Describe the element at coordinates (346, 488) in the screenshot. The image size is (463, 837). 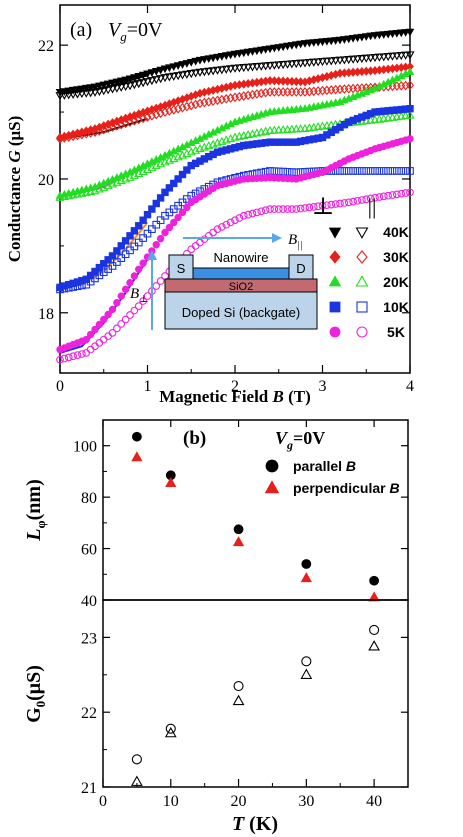
I see `legend-label: perpendicular B` at that location.